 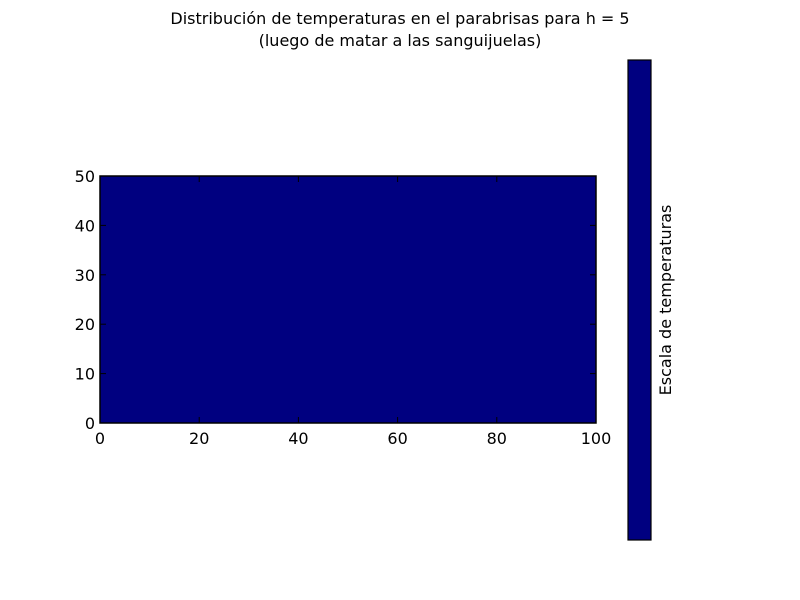 What do you see at coordinates (85, 275) in the screenshot?
I see `y-tick-label: 30` at bounding box center [85, 275].